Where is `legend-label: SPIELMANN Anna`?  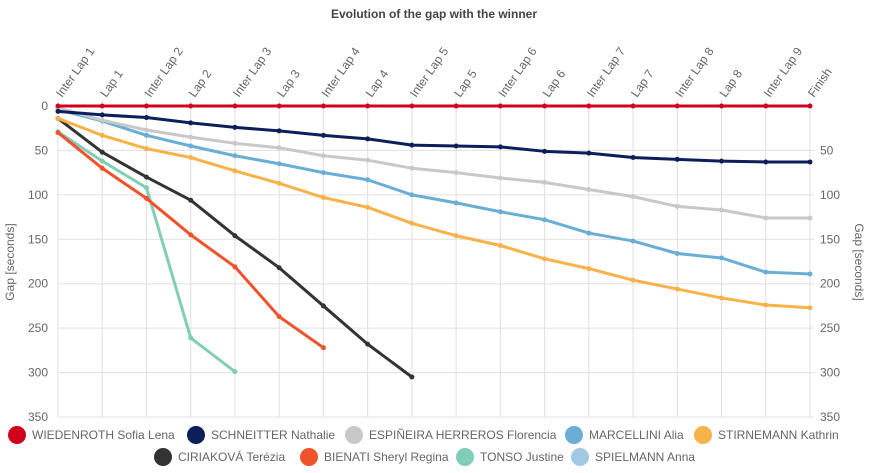
legend-label: SPIELMANN Anna is located at coordinates (645, 457).